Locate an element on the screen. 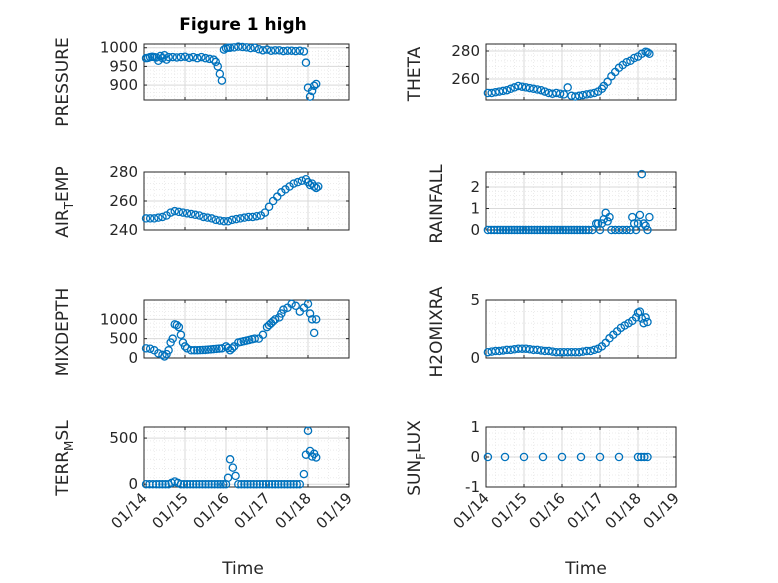  ylabel-h2omixra-text: H2OMIXRA is located at coordinates (437, 331).